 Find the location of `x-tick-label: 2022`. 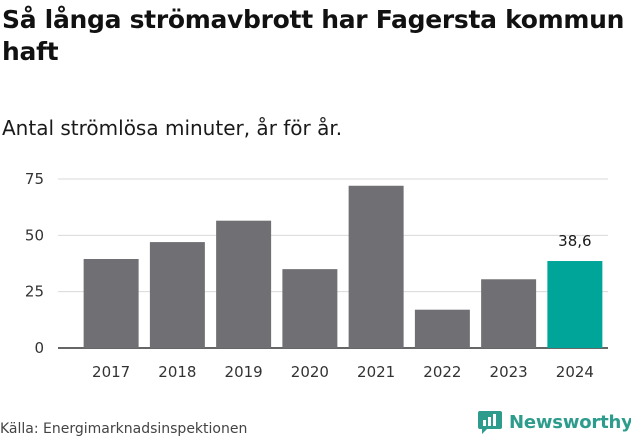

x-tick-label: 2022 is located at coordinates (442, 372).